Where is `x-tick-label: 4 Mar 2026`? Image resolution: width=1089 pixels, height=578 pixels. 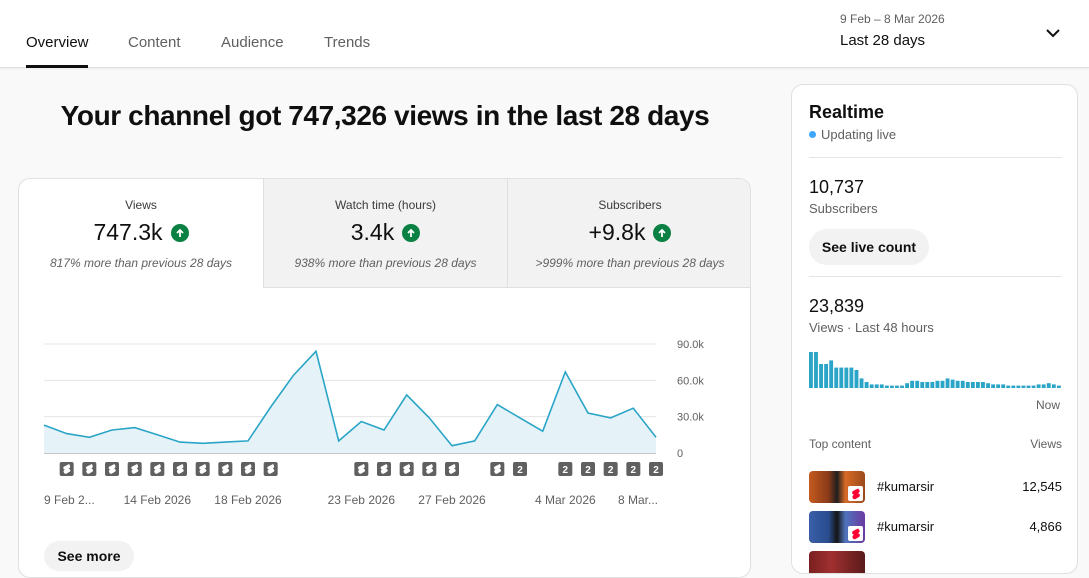
x-tick-label: 4 Mar 2026 is located at coordinates (565, 500).